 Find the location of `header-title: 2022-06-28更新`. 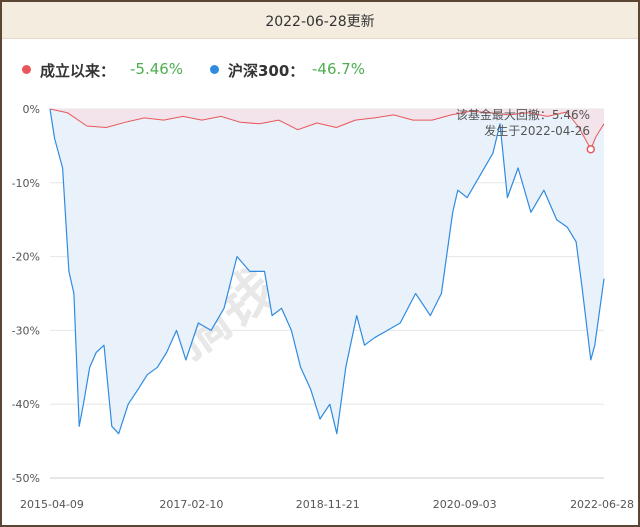

header-title: 2022-06-28更新 is located at coordinates (320, 22).